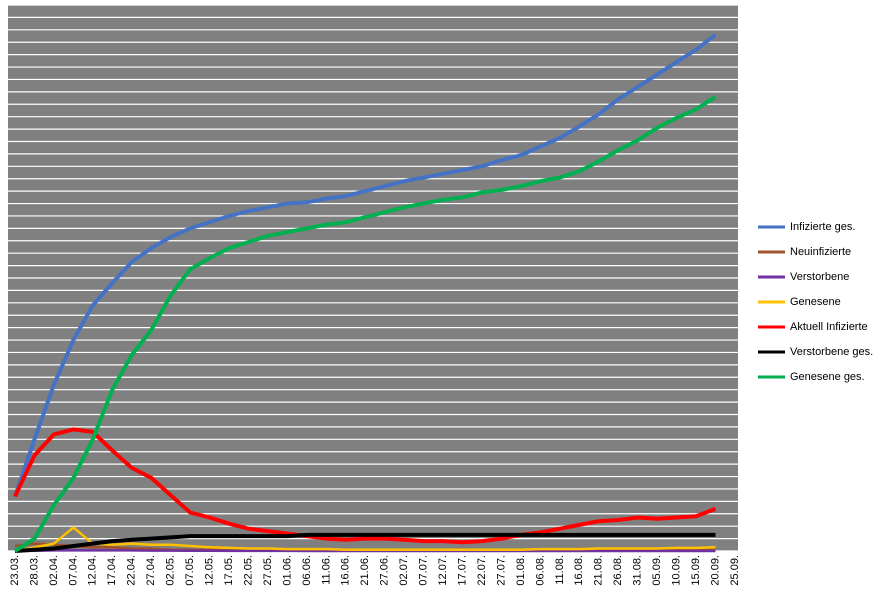  What do you see at coordinates (132, 570) in the screenshot?
I see `x-tick-label: 22.04.` at bounding box center [132, 570].